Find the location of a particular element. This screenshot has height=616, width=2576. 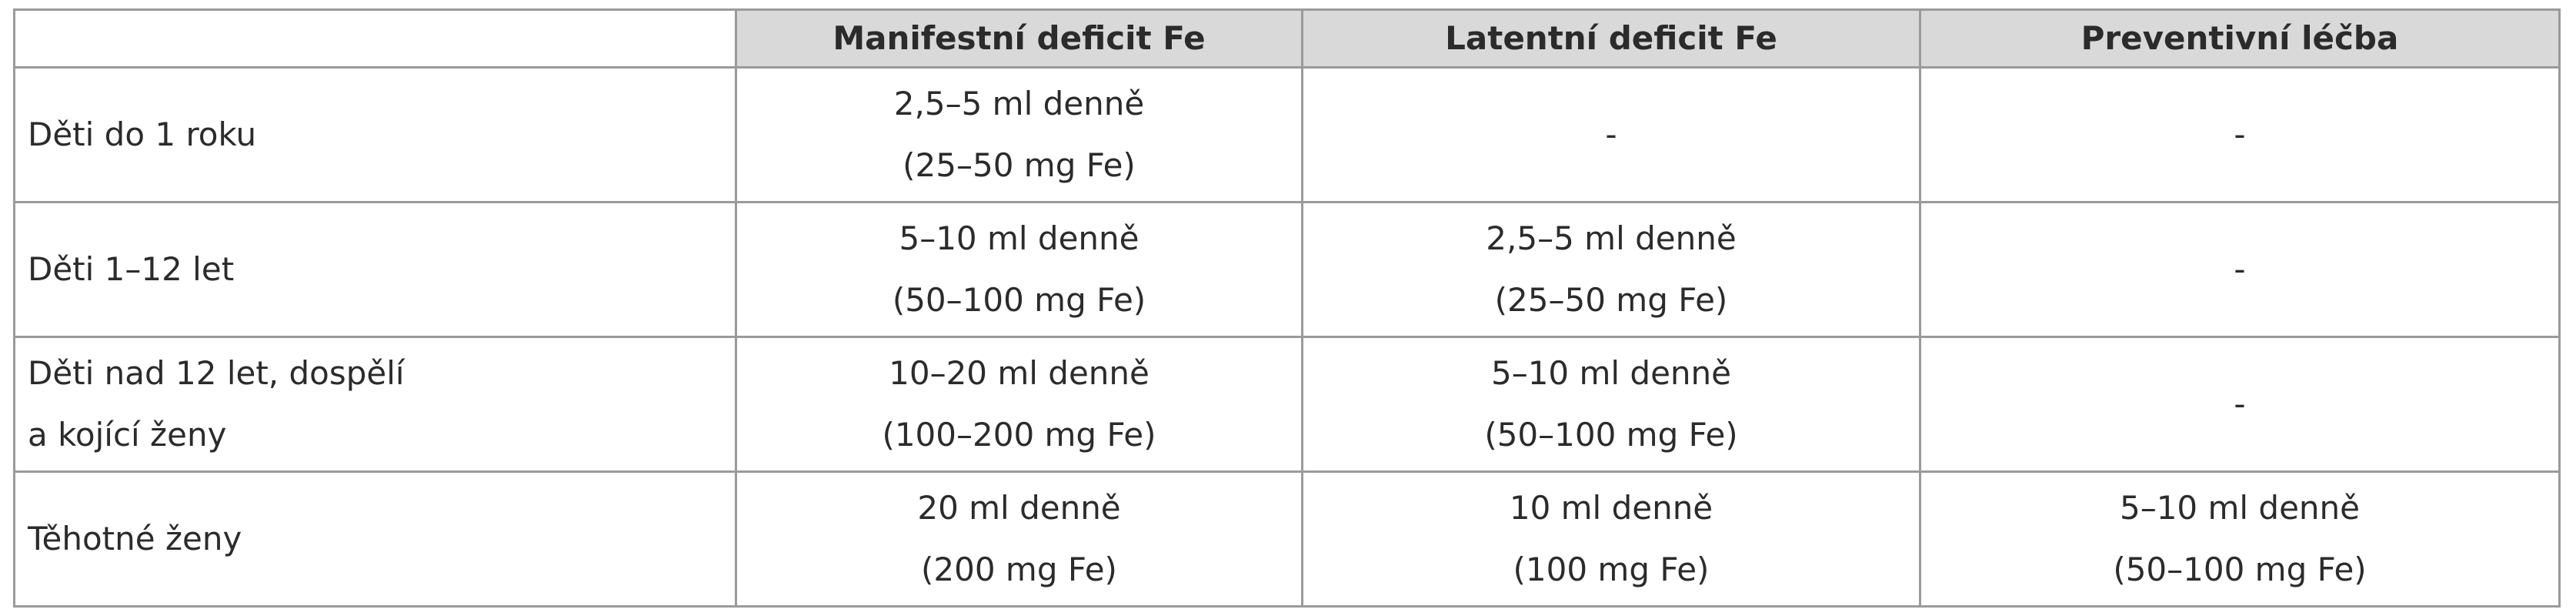

cell-line: Děti nad 12 let, dospělí is located at coordinates (216, 373).